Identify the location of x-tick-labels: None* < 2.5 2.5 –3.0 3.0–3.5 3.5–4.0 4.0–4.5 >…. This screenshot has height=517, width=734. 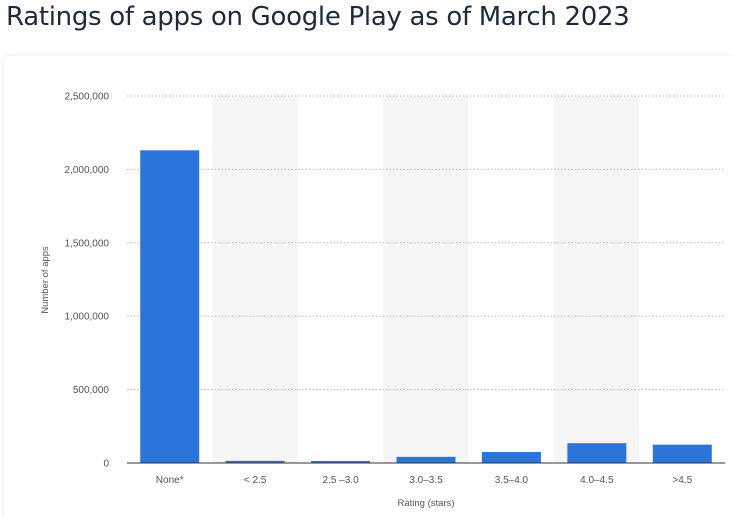
(424, 480).